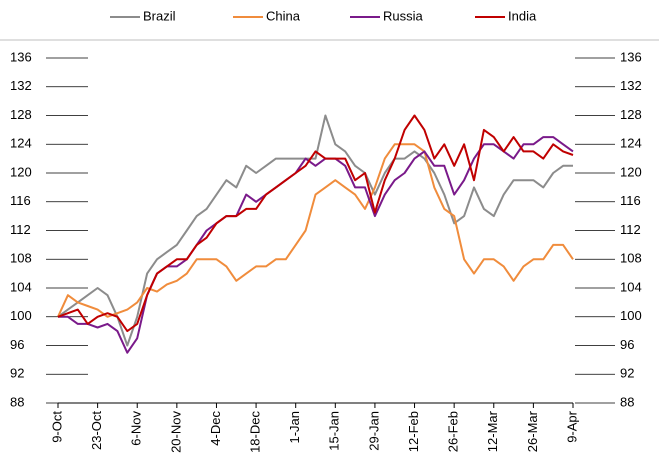  I want to click on x-tick-label: 26-Feb, so click(453, 431).